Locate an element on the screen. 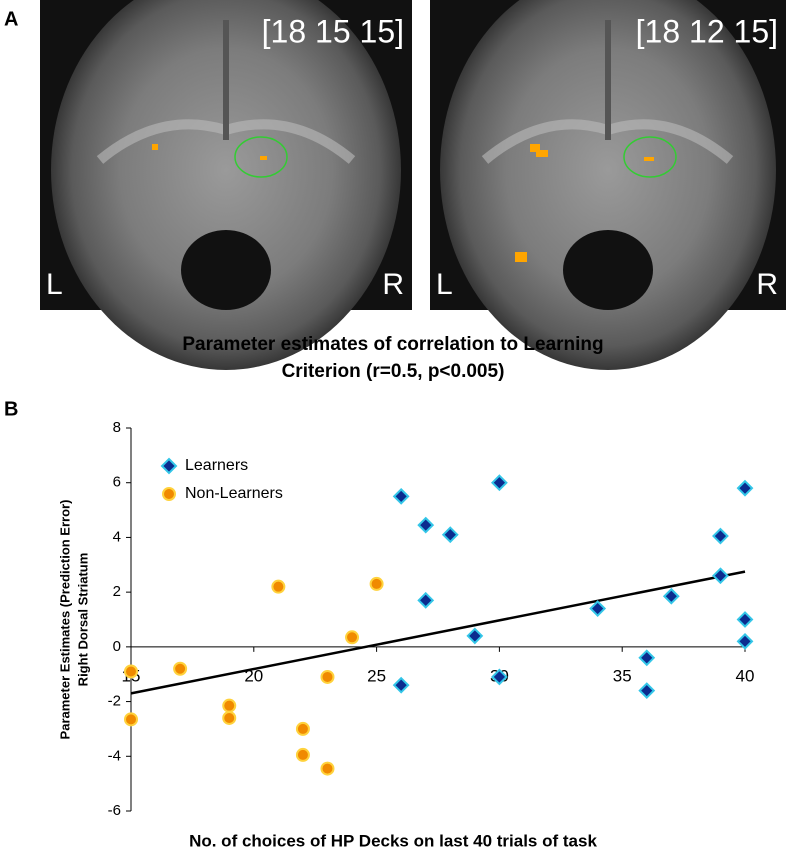  y-tick-label: 6 is located at coordinates (117, 482).